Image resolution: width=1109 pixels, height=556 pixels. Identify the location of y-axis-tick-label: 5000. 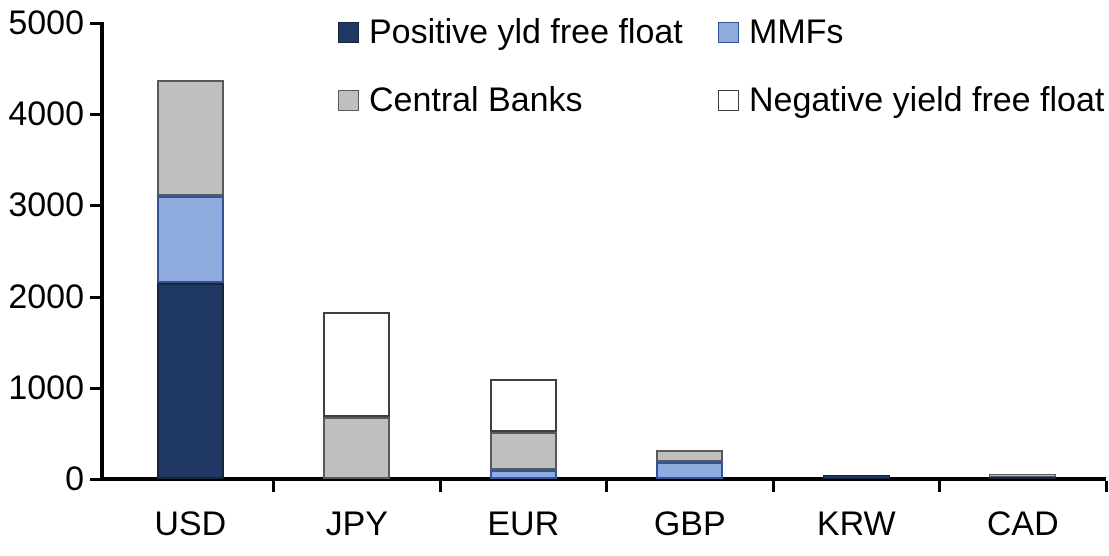
(46, 23).